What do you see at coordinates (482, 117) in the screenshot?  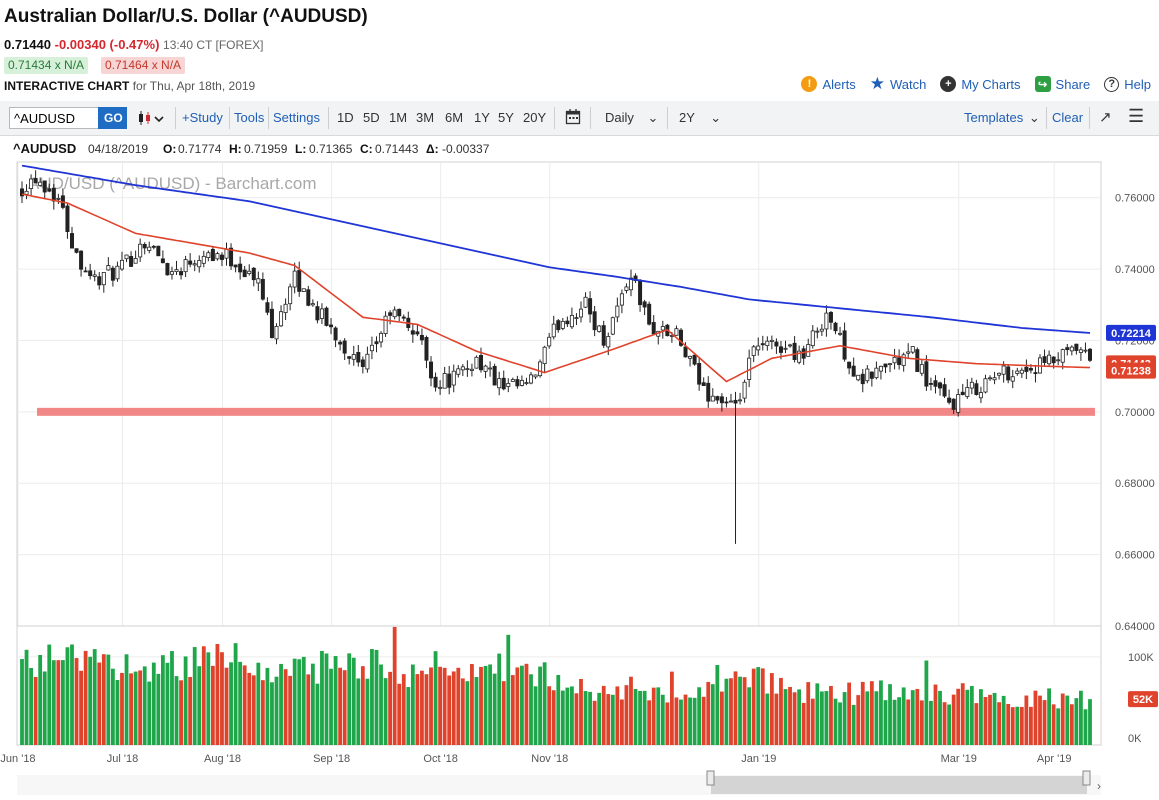 I see `range-1y: 1Y` at bounding box center [482, 117].